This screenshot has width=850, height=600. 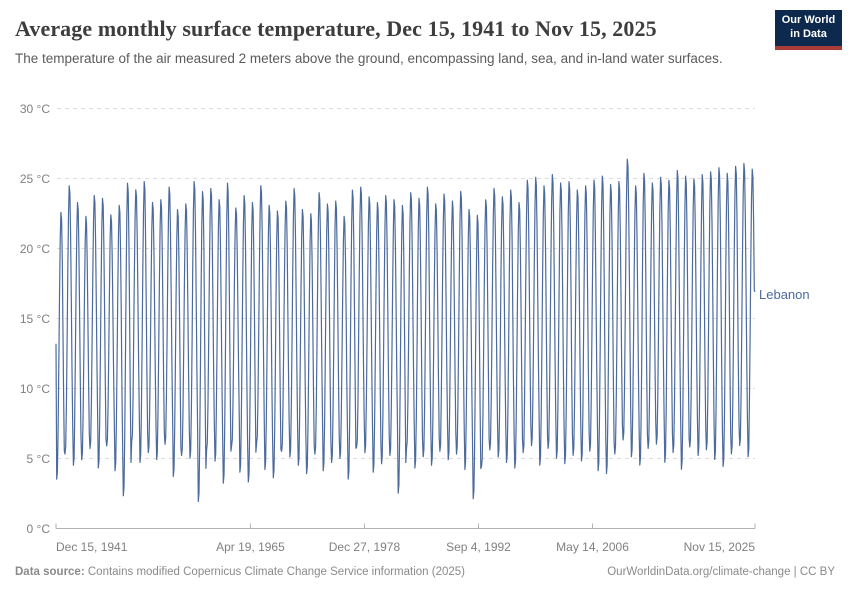 What do you see at coordinates (38, 528) in the screenshot?
I see `y-axis-label: 0 °C` at bounding box center [38, 528].